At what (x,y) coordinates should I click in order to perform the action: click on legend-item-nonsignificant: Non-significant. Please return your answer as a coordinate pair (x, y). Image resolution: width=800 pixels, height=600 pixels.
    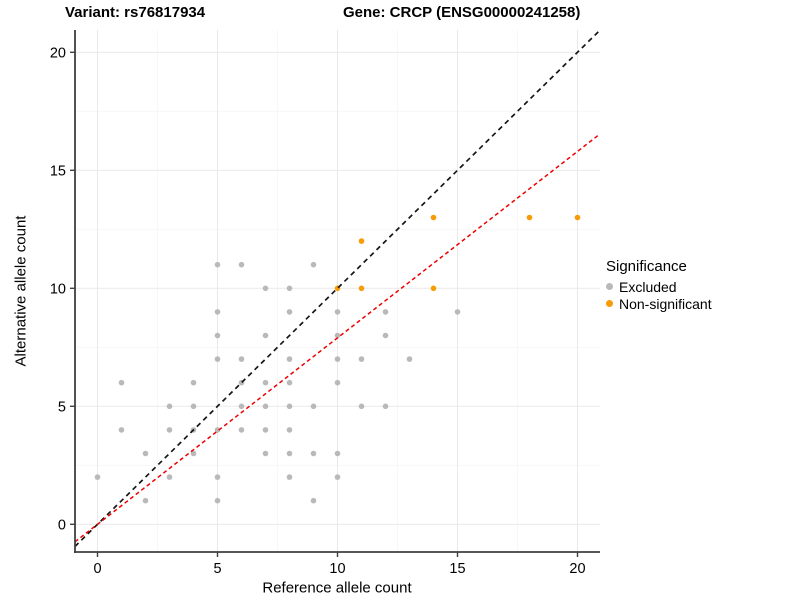
    Looking at the image, I should click on (659, 303).